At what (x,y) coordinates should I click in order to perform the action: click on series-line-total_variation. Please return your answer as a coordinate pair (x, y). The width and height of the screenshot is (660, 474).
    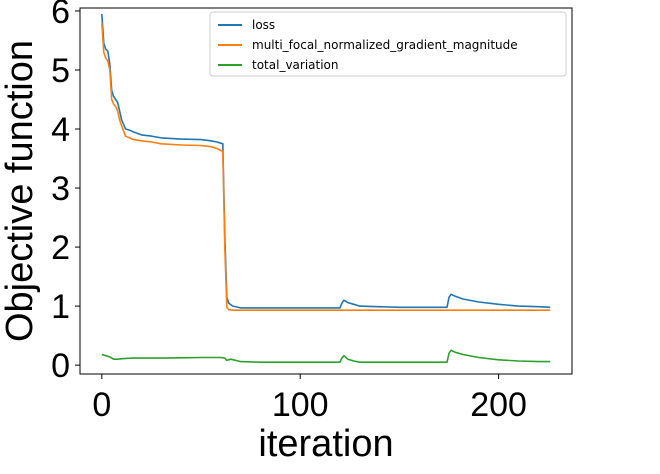
    Looking at the image, I should click on (326, 356).